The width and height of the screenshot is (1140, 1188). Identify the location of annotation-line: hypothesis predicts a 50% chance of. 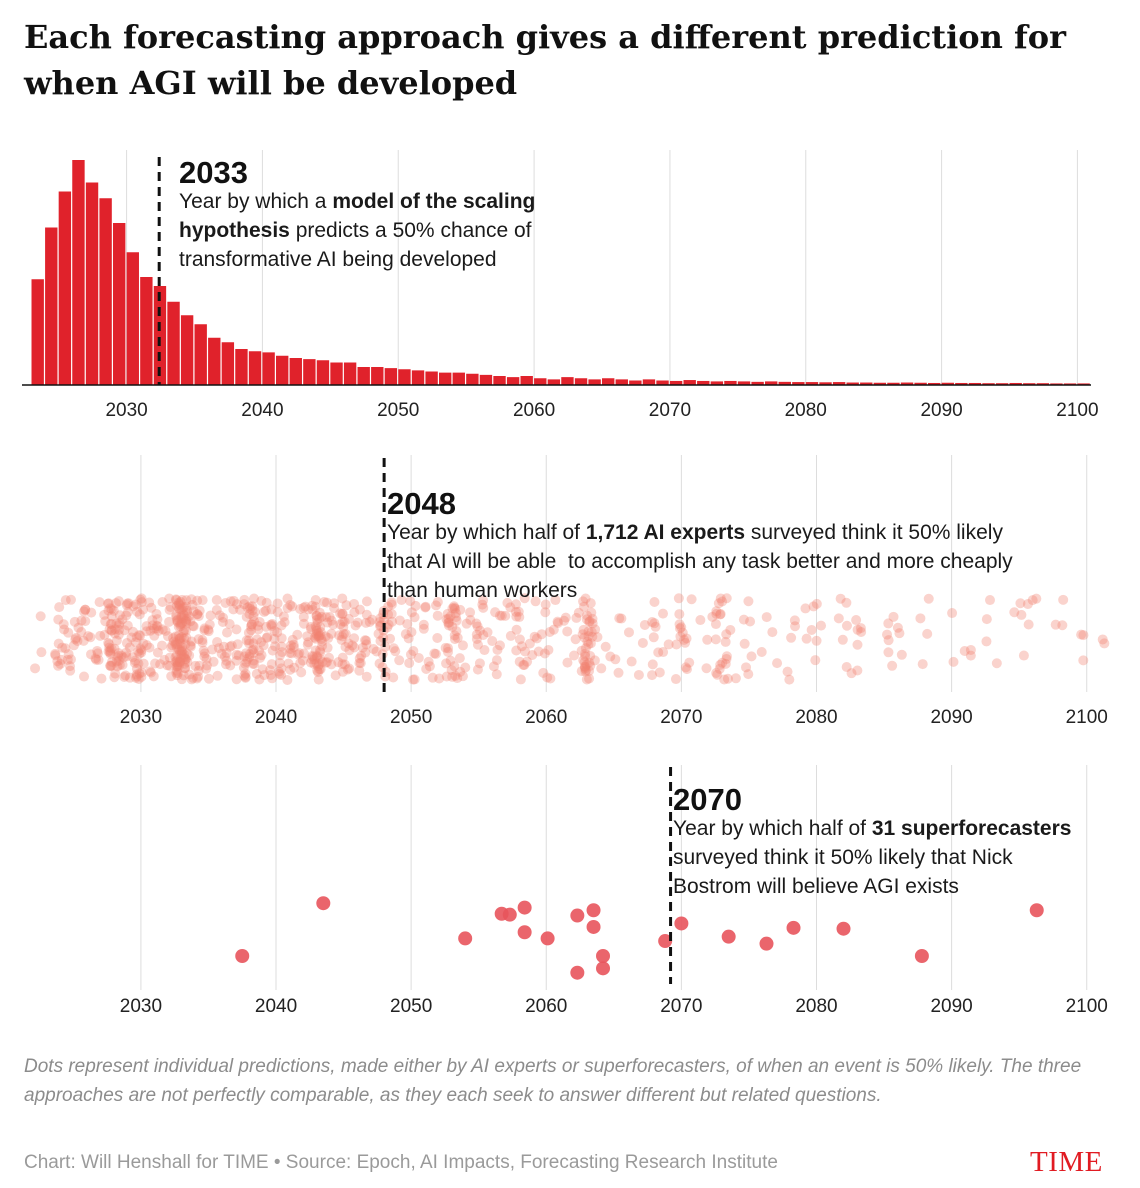
(355, 230).